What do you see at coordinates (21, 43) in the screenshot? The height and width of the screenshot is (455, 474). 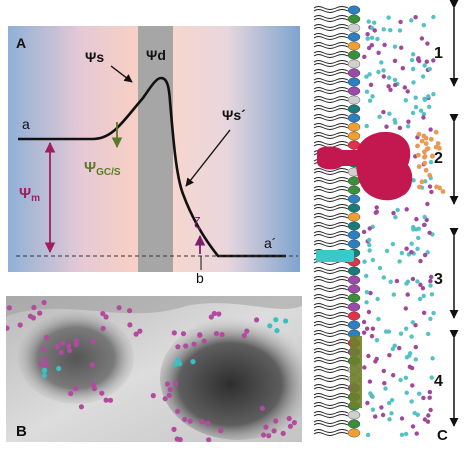 I see `panel-a-letter: A` at bounding box center [21, 43].